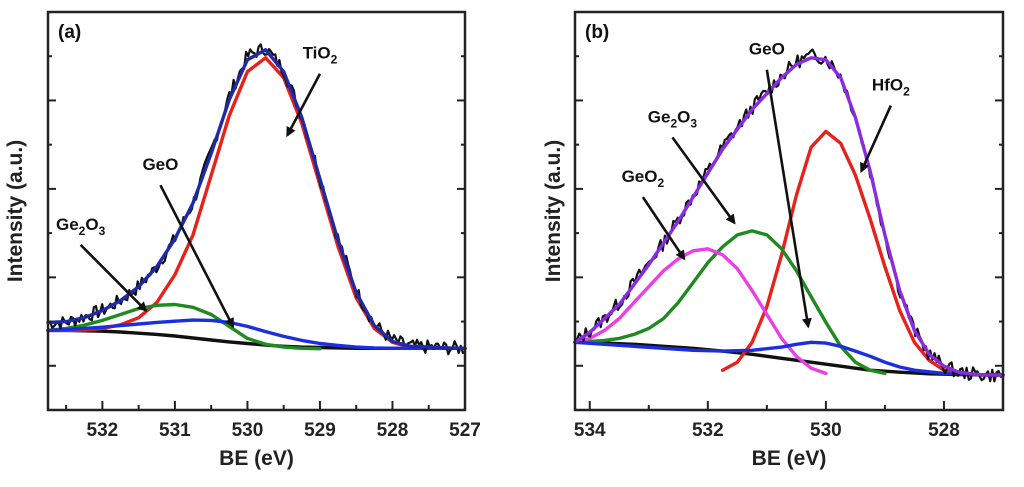 Image resolution: width=1024 pixels, height=487 pixels. I want to click on annotation-label: GeO2, so click(643, 178).